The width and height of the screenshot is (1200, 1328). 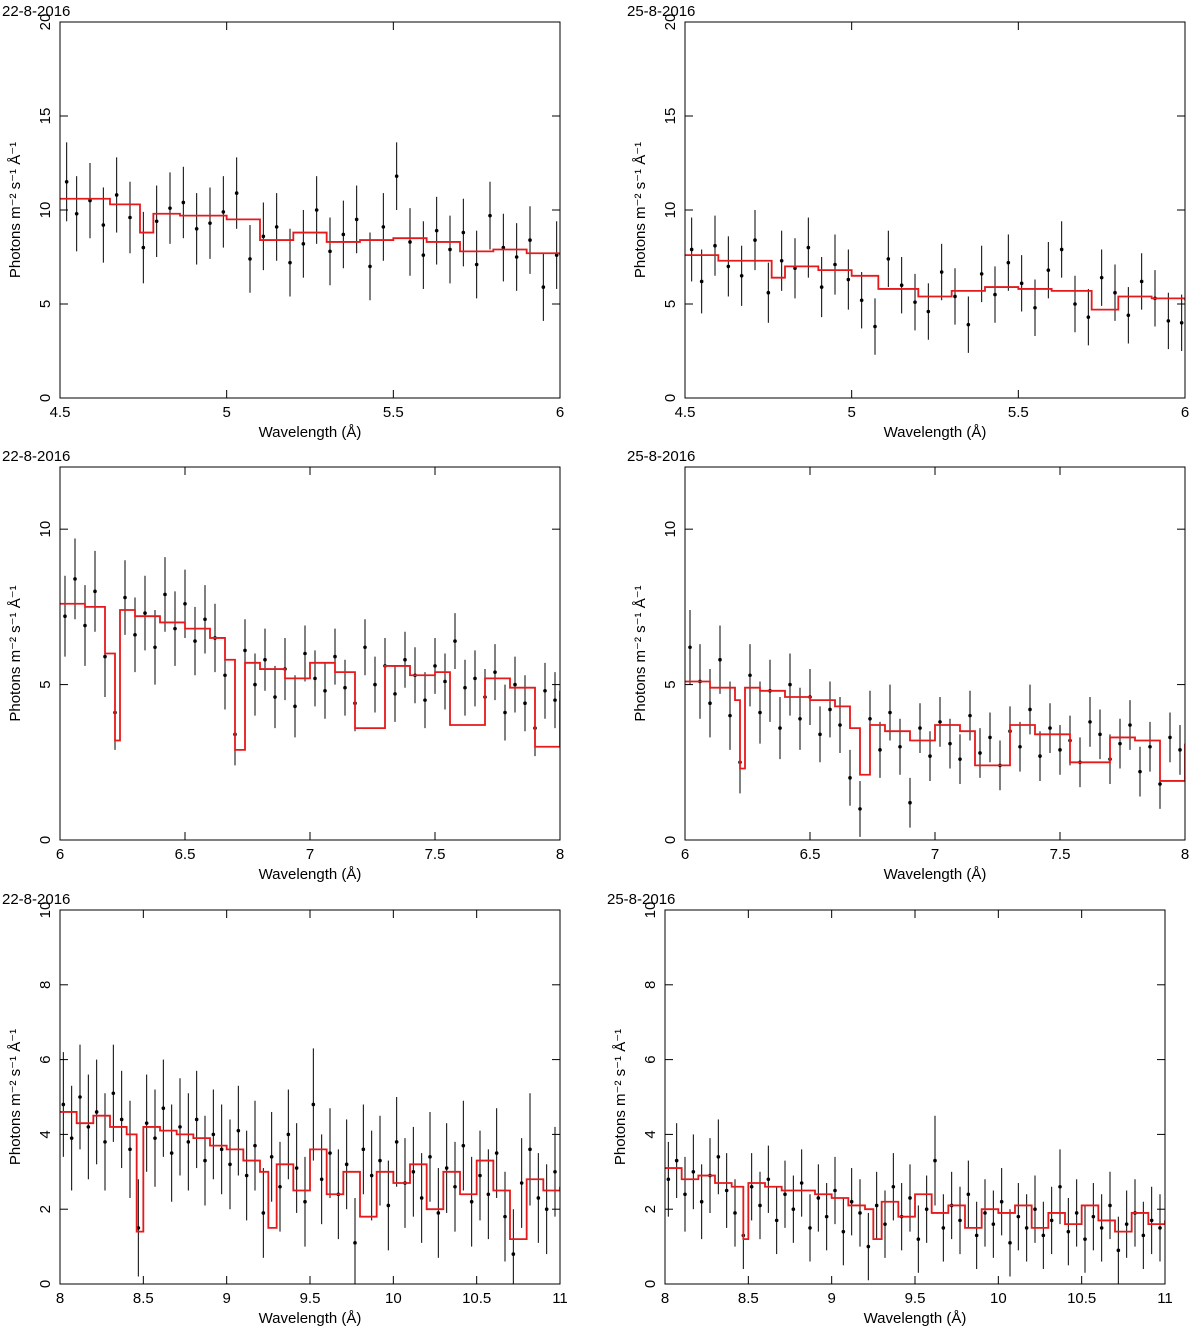 What do you see at coordinates (143, 1298) in the screenshot?
I see `x-tick-label: 8.5` at bounding box center [143, 1298].